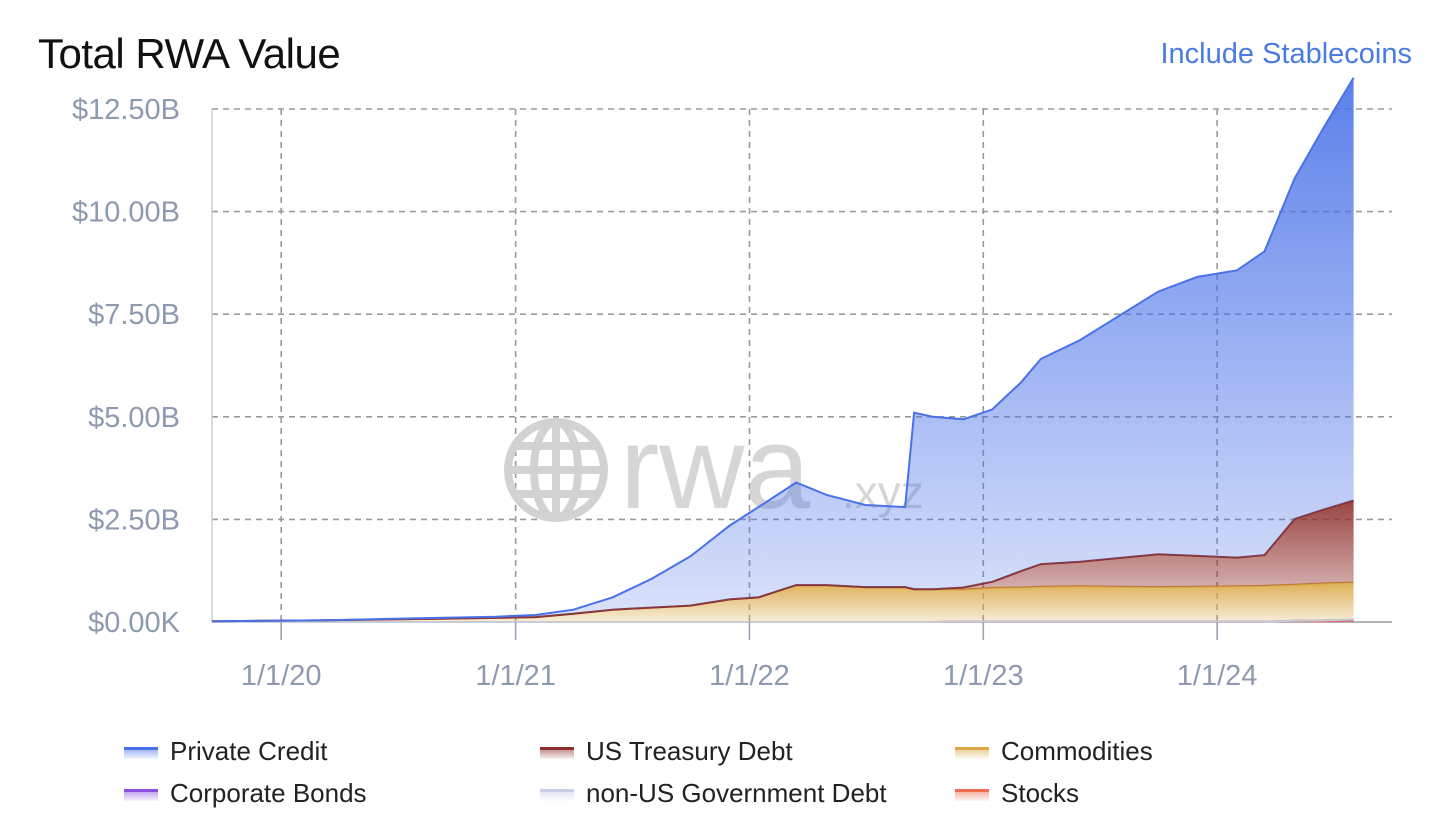 The width and height of the screenshot is (1452, 834). I want to click on legend-label: non-US Government Debt, so click(736, 792).